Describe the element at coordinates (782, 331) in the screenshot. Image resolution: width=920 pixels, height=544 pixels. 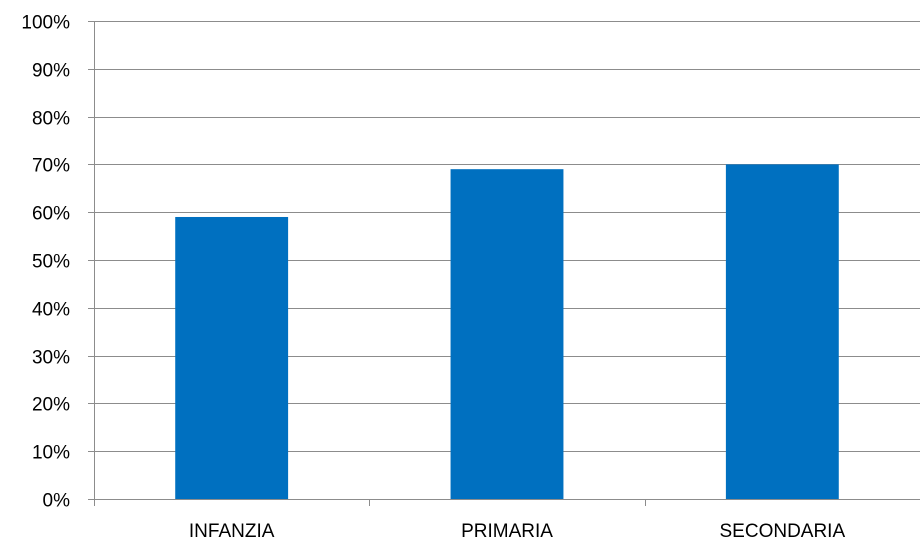
I see `bar-secondaria` at that location.